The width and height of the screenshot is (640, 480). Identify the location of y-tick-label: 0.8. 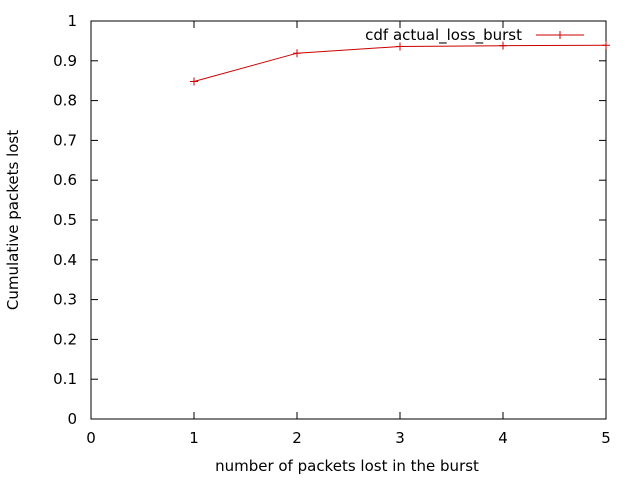
(65, 101).